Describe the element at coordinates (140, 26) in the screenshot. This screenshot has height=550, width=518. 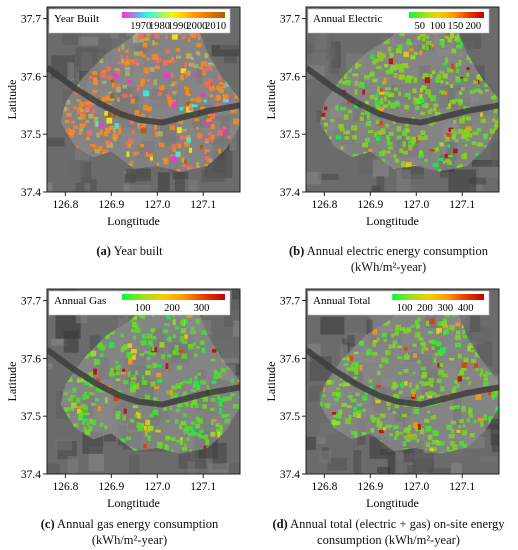
I see `colorbar-tick-label: 1970` at that location.